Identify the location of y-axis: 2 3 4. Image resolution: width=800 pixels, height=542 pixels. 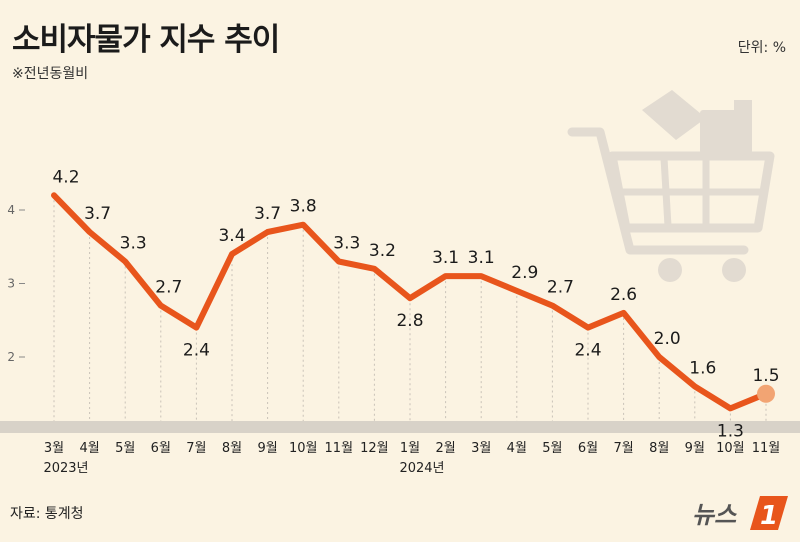
(16, 283).